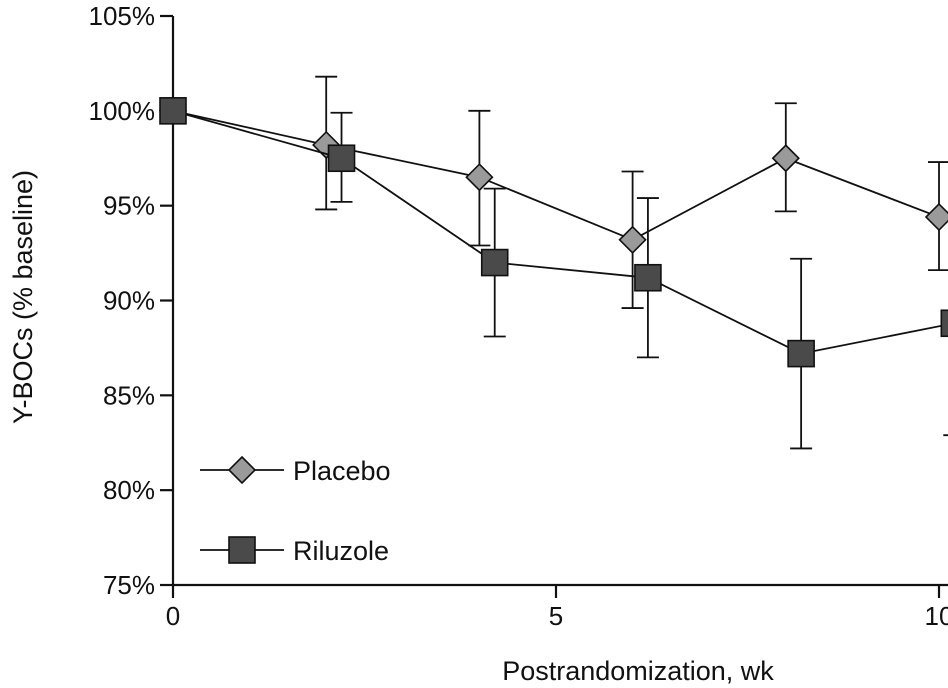 This screenshot has height=688, width=948. What do you see at coordinates (295, 510) in the screenshot?
I see `legend: Placebo Riluzole` at bounding box center [295, 510].